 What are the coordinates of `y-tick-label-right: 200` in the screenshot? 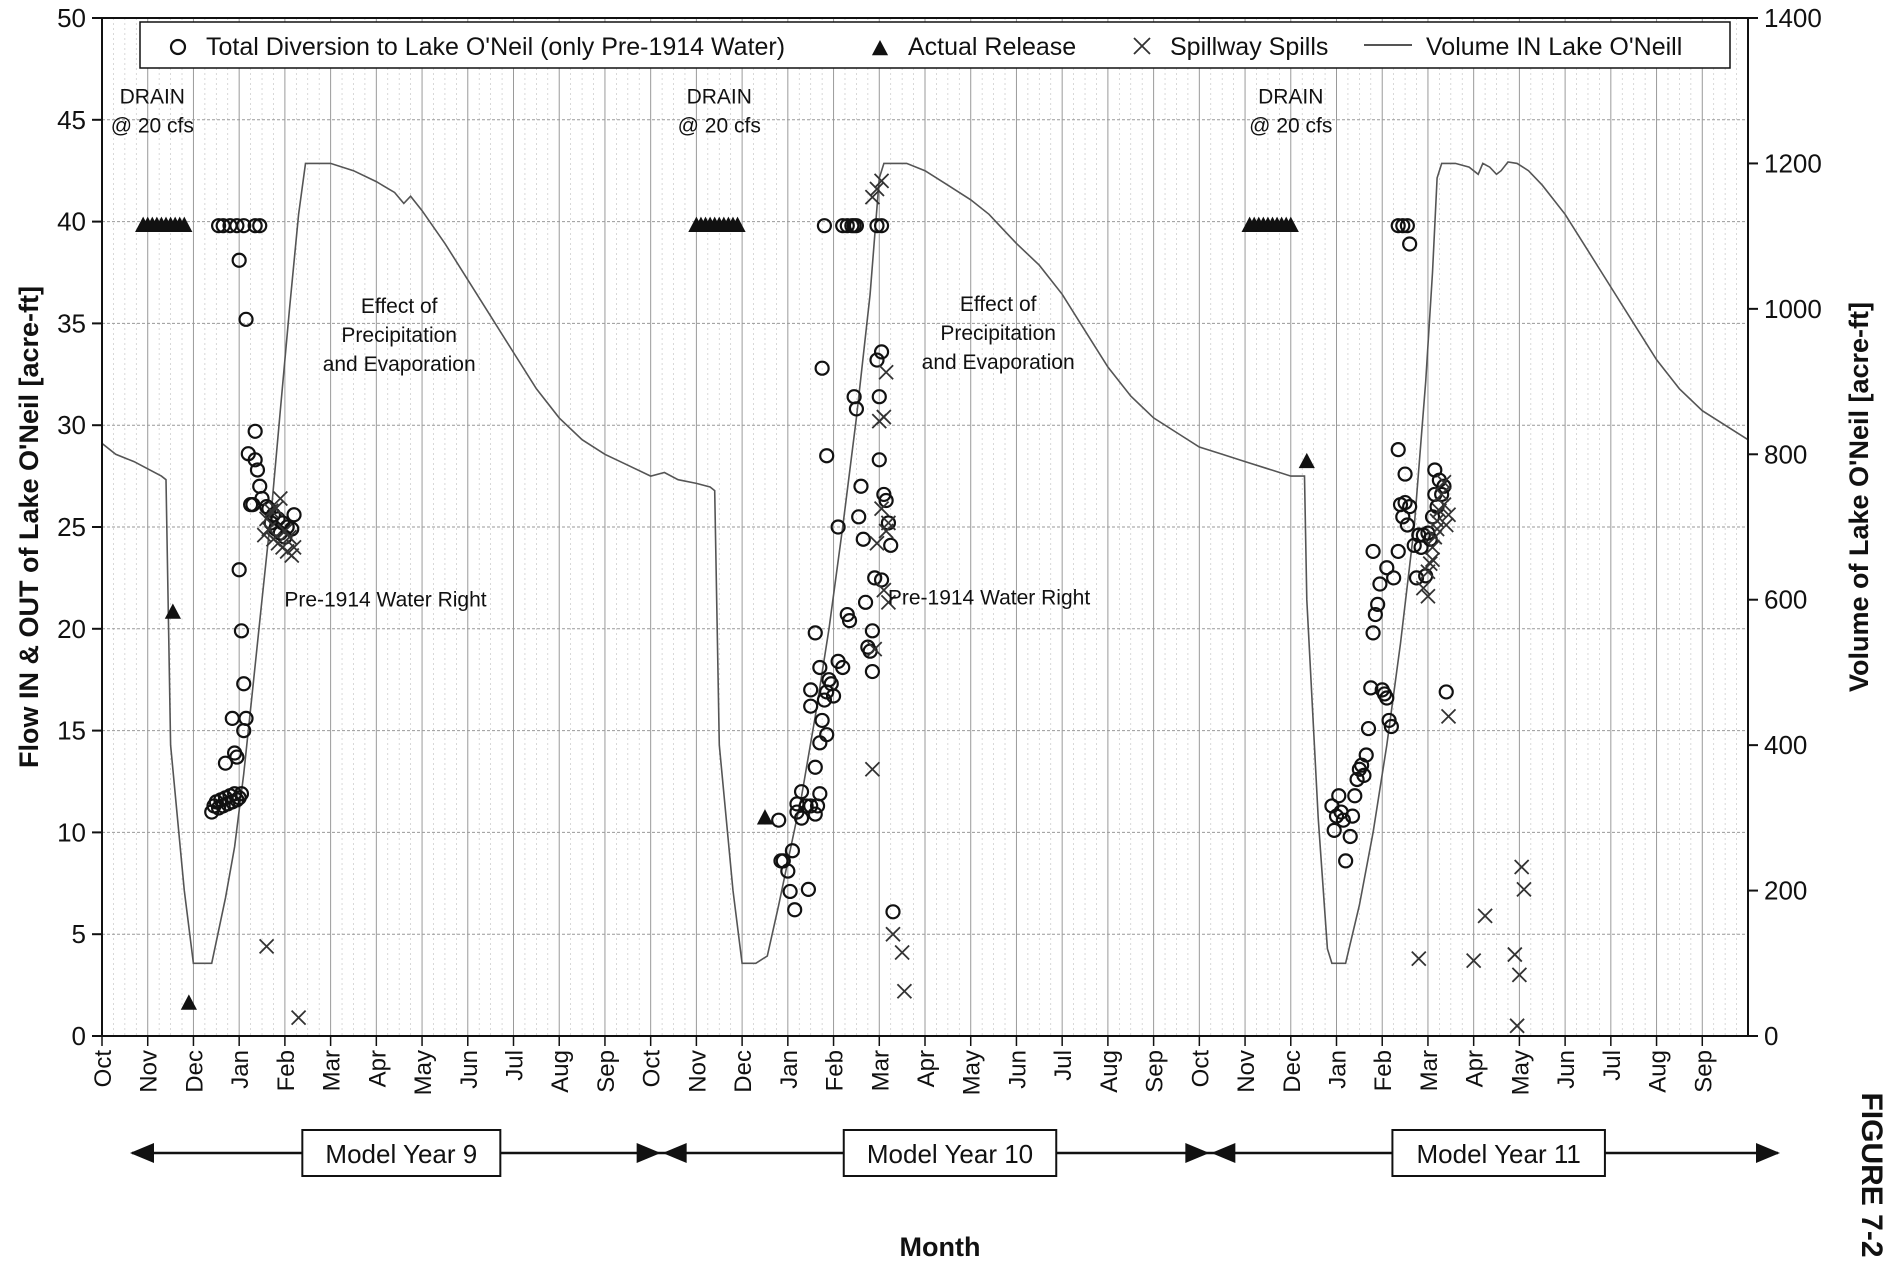 It's located at (1785, 891).